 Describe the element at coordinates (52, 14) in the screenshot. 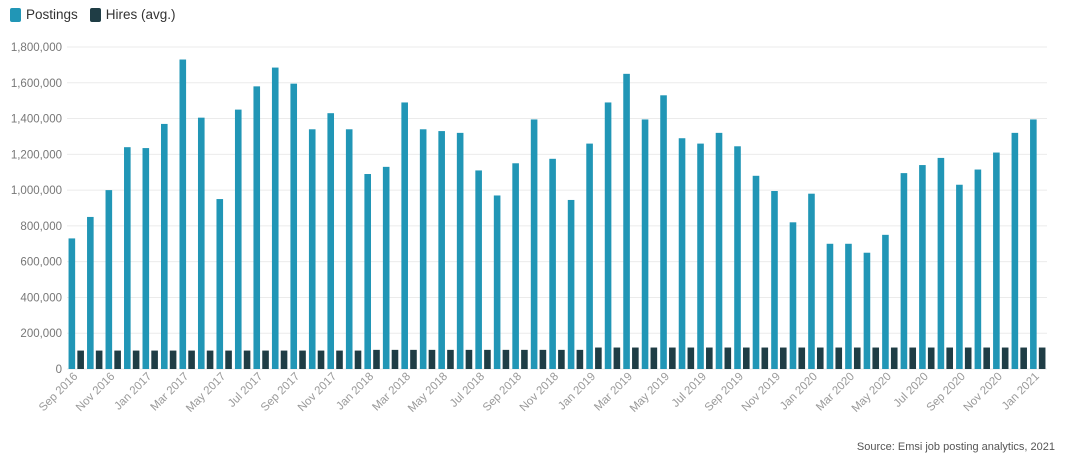

I see `legend-label-postings: Postings` at that location.